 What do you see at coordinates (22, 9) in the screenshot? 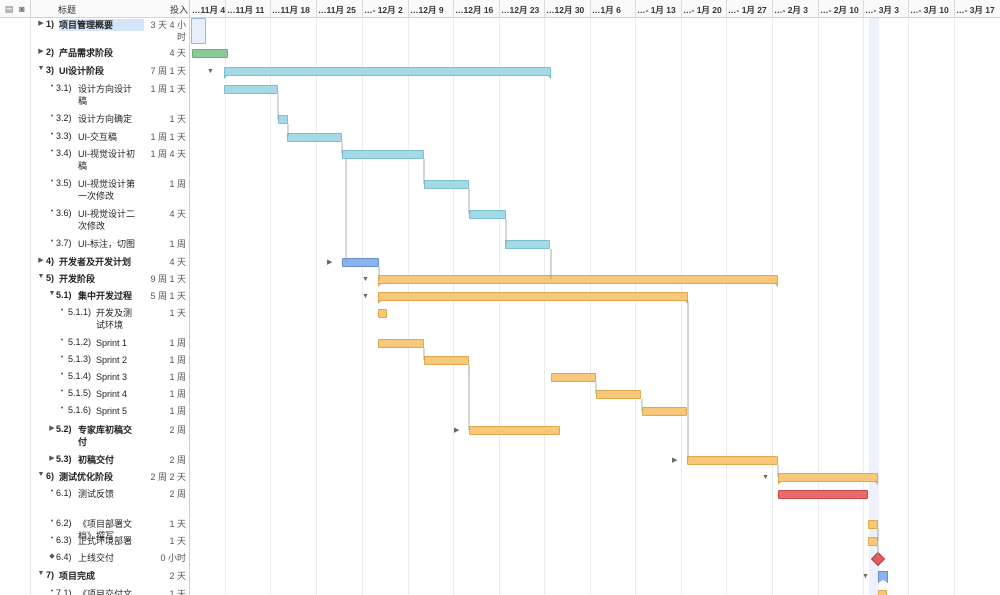
I see `info-icon: ◙` at bounding box center [22, 9].